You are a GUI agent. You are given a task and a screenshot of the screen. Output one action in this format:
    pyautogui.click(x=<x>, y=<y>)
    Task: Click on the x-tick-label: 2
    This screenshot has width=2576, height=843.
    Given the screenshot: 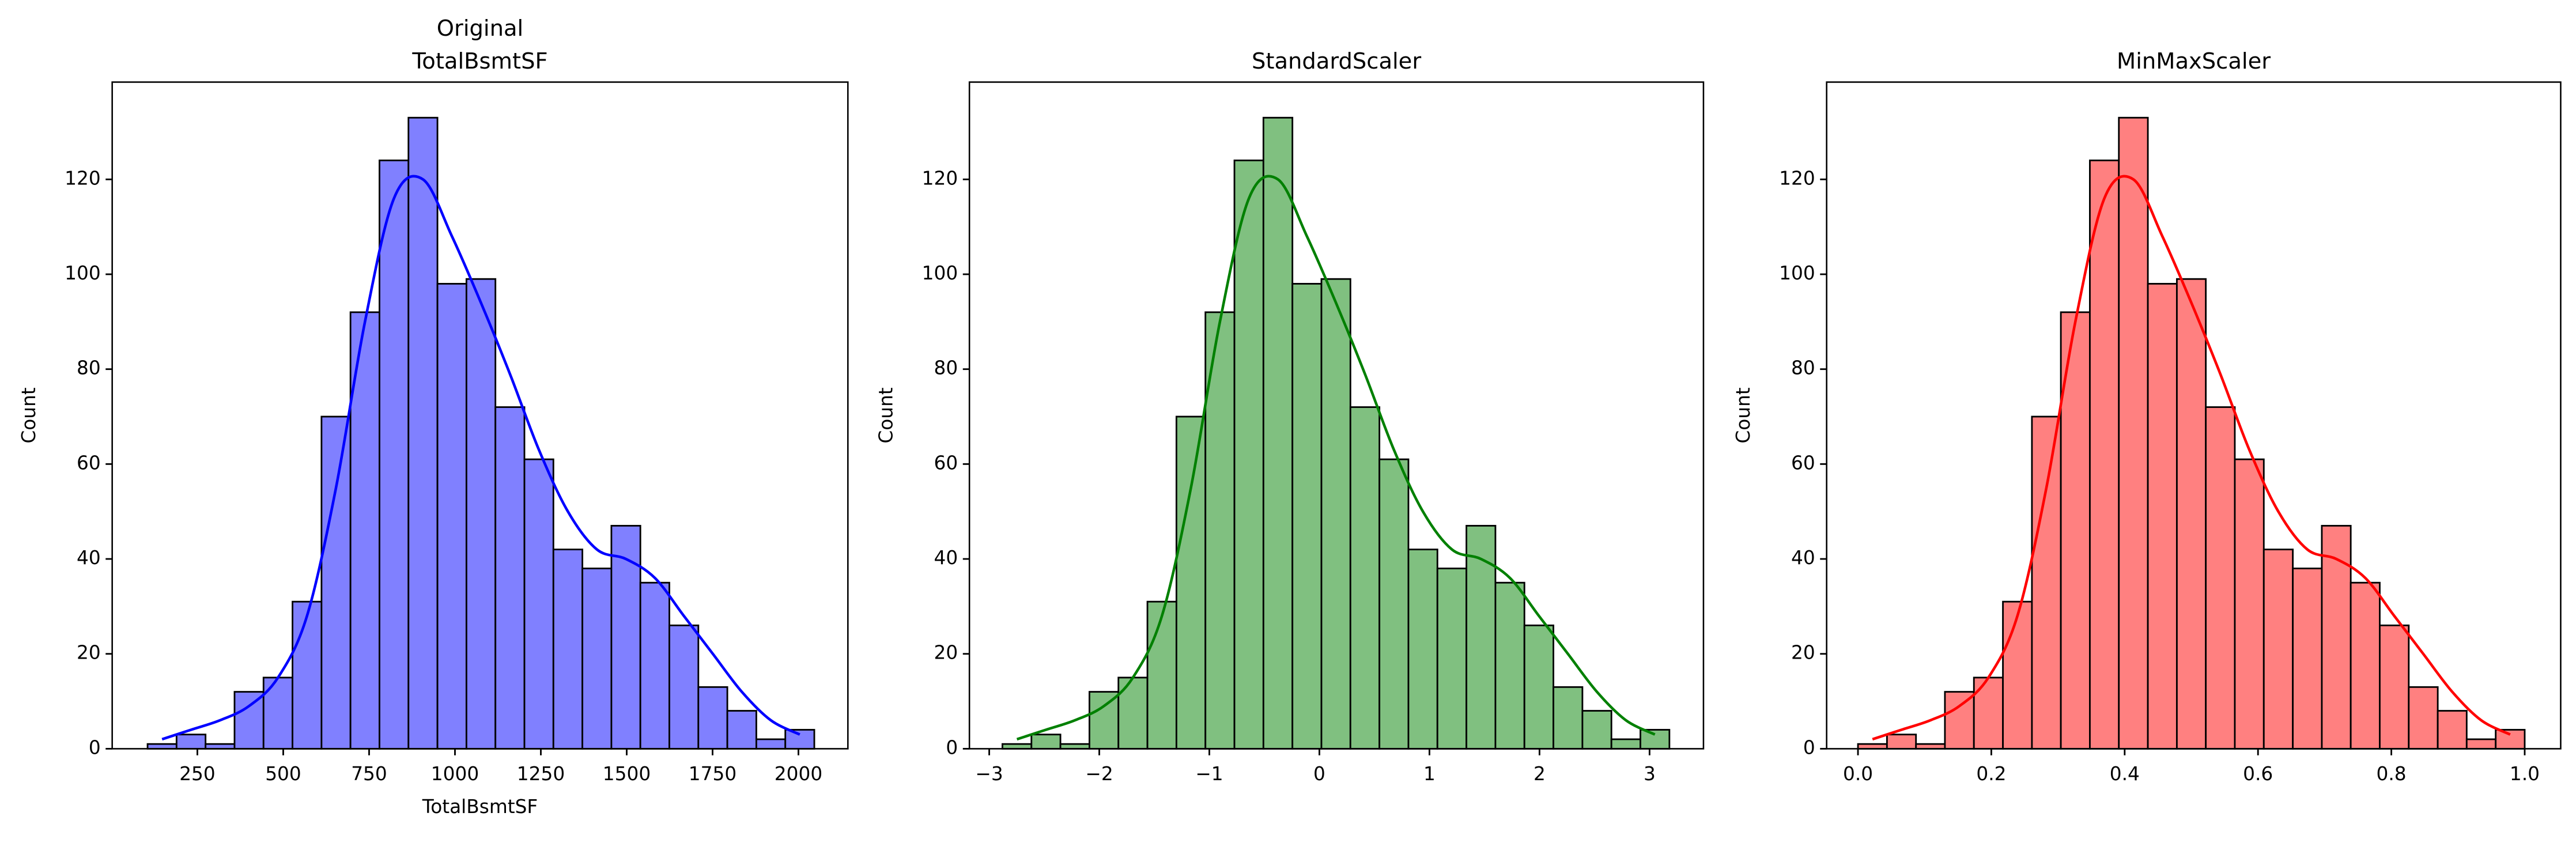 What is the action you would take?
    pyautogui.click(x=1539, y=774)
    